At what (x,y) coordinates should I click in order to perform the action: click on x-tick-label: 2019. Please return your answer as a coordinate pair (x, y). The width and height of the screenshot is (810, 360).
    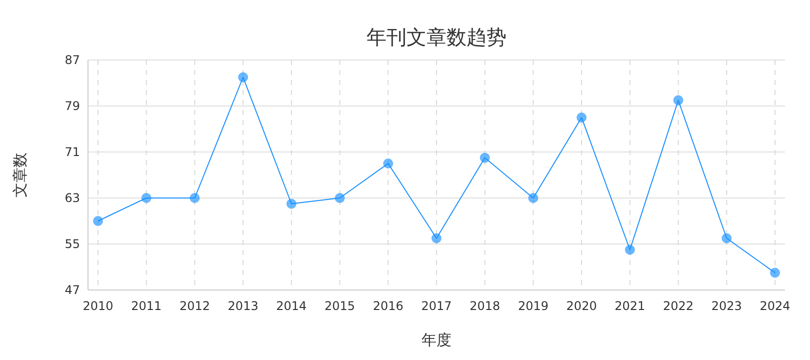
    Looking at the image, I should click on (533, 306).